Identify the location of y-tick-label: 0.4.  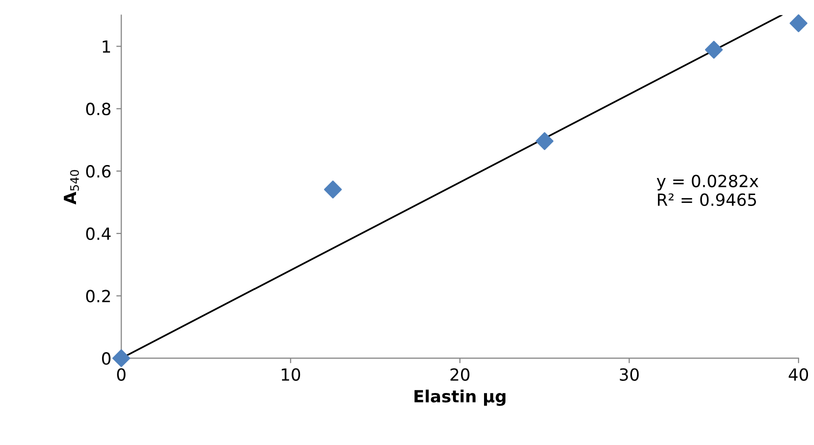
(98, 233).